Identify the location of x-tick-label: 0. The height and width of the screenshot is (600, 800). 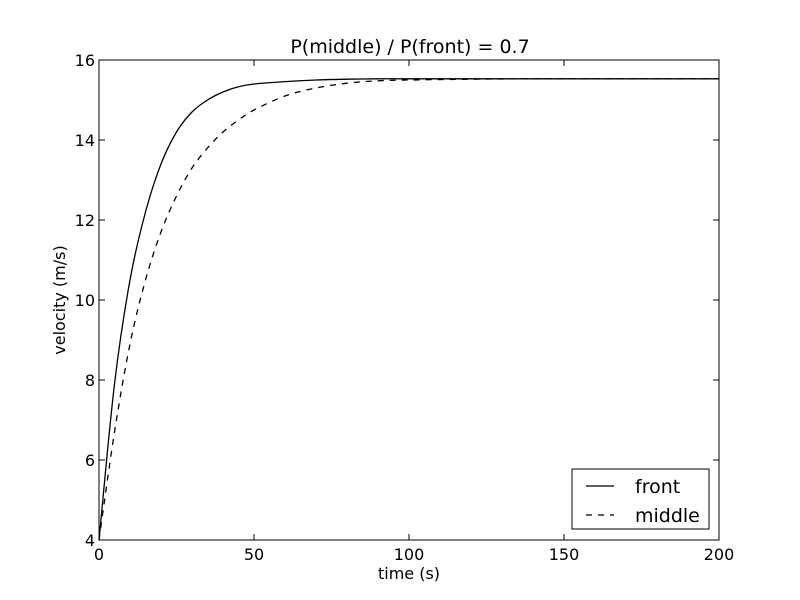
(99, 554).